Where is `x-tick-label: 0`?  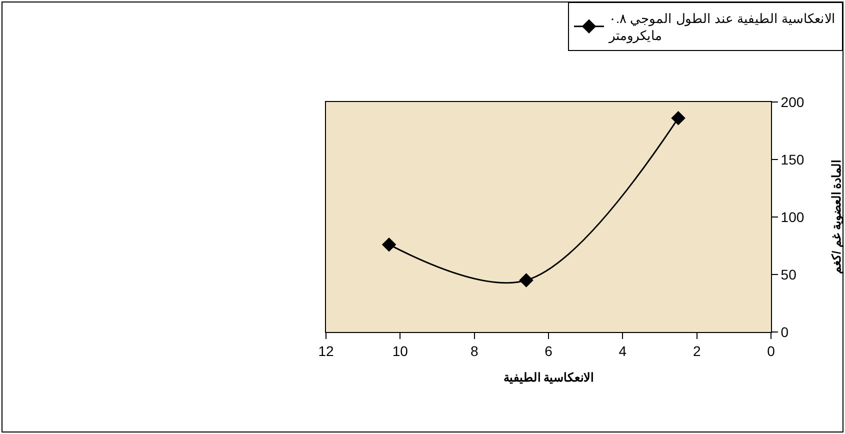
x-tick-label: 0 is located at coordinates (771, 350).